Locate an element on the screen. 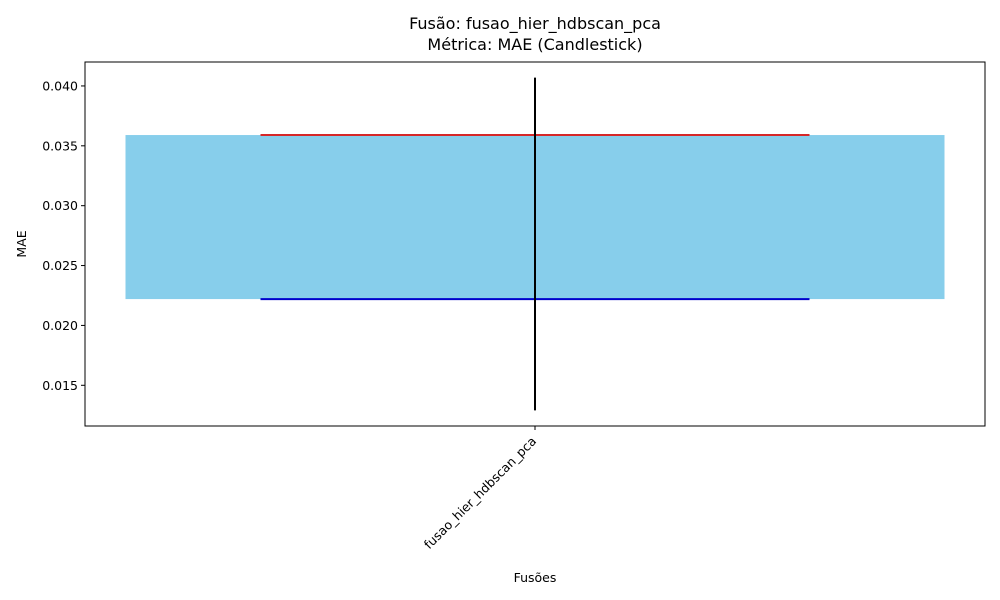  y-tick-label: 0.020 is located at coordinates (60, 325).